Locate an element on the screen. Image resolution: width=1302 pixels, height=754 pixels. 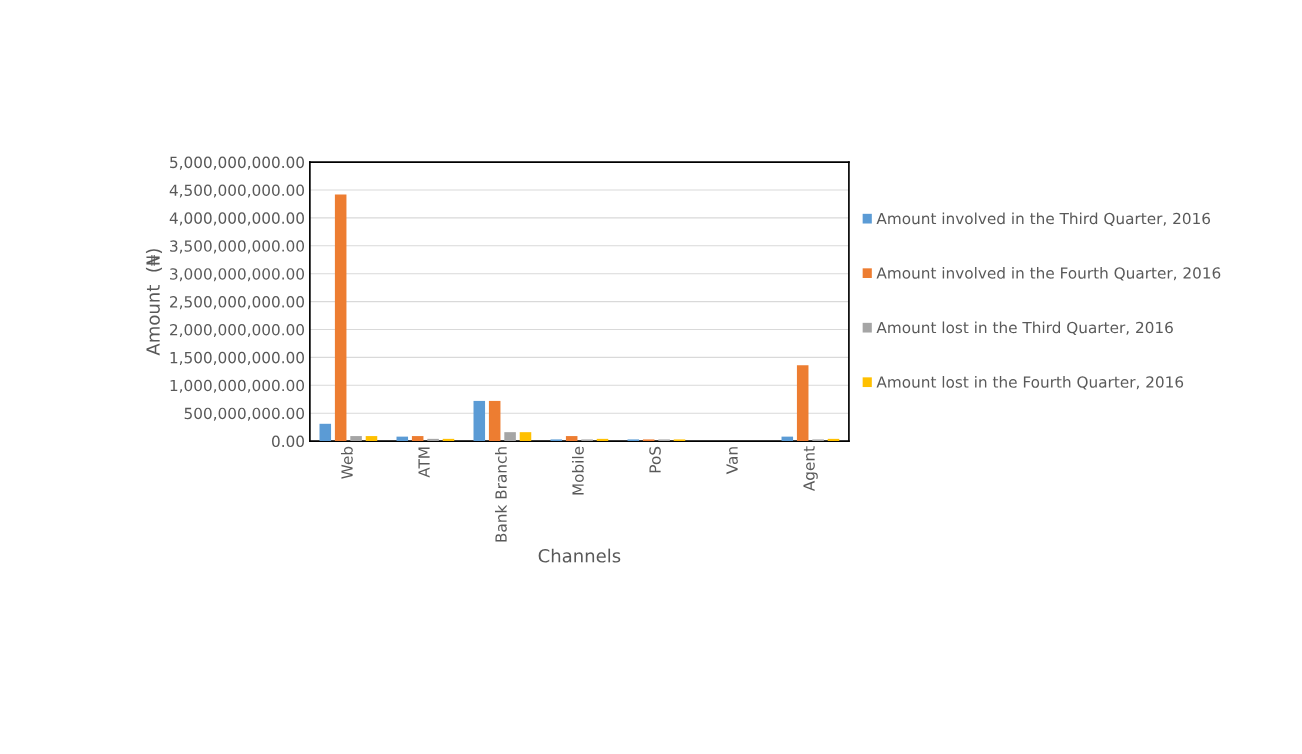
x-tick-label: Bank Branch is located at coordinates (500, 494).